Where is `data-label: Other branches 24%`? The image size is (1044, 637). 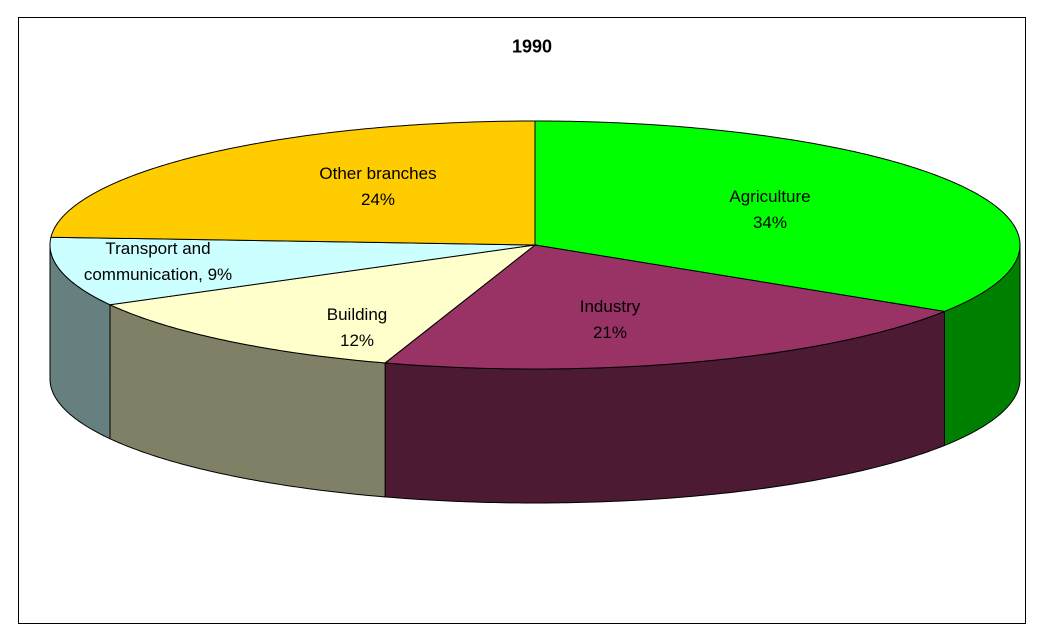 data-label: Other branches 24% is located at coordinates (378, 186).